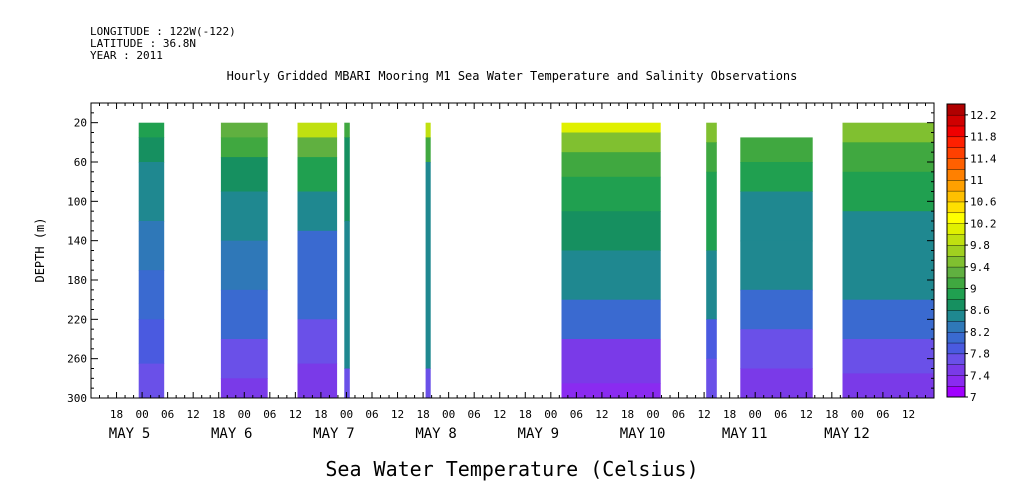 The width and height of the screenshot is (1009, 504). I want to click on x-day-label: 8, so click(452, 434).